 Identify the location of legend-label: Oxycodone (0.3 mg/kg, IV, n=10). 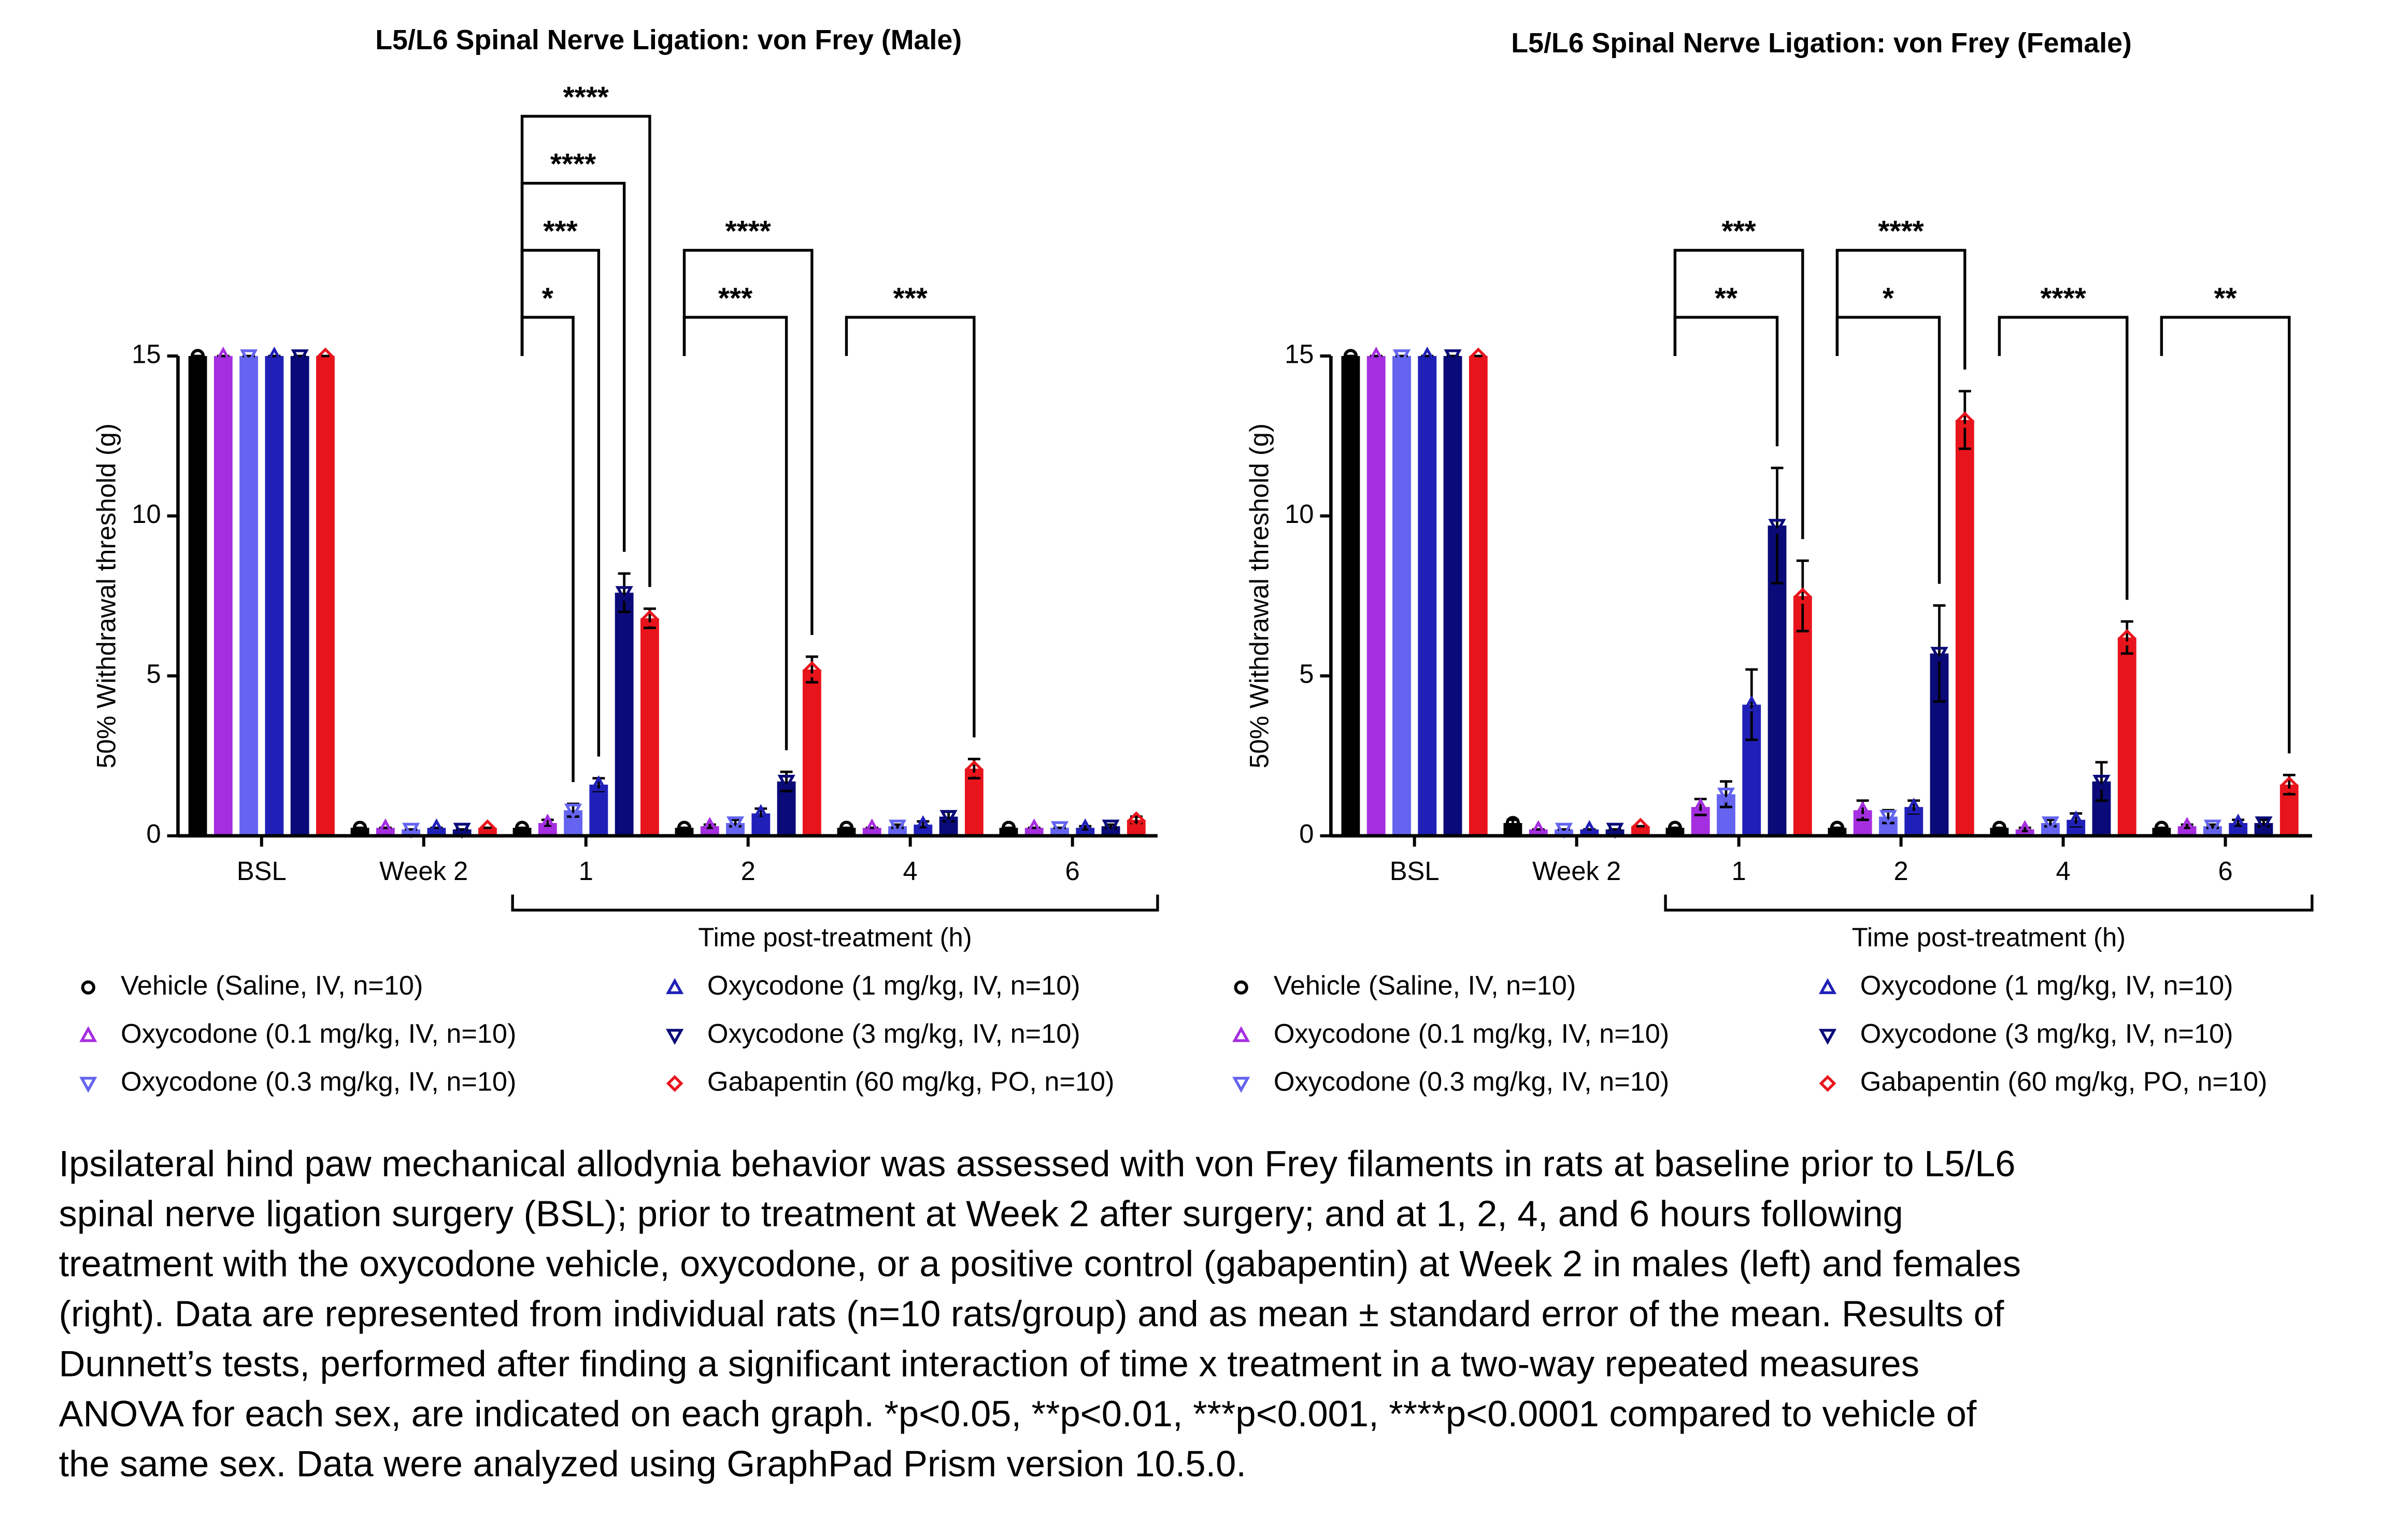
(1472, 1082).